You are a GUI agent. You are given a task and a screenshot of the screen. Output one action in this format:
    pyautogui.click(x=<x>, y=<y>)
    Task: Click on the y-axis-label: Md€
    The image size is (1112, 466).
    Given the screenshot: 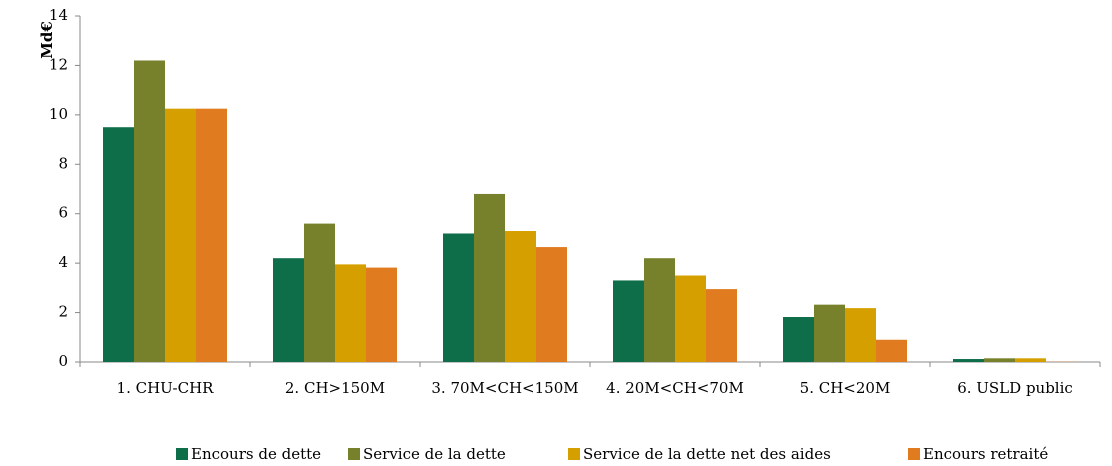 What is the action you would take?
    pyautogui.click(x=47, y=40)
    